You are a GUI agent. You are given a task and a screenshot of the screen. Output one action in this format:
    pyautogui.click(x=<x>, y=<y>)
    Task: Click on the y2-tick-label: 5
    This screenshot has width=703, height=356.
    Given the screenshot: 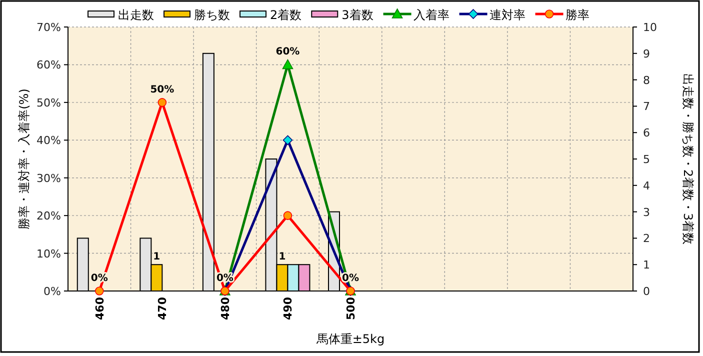 What is the action you would take?
    pyautogui.click(x=646, y=159)
    